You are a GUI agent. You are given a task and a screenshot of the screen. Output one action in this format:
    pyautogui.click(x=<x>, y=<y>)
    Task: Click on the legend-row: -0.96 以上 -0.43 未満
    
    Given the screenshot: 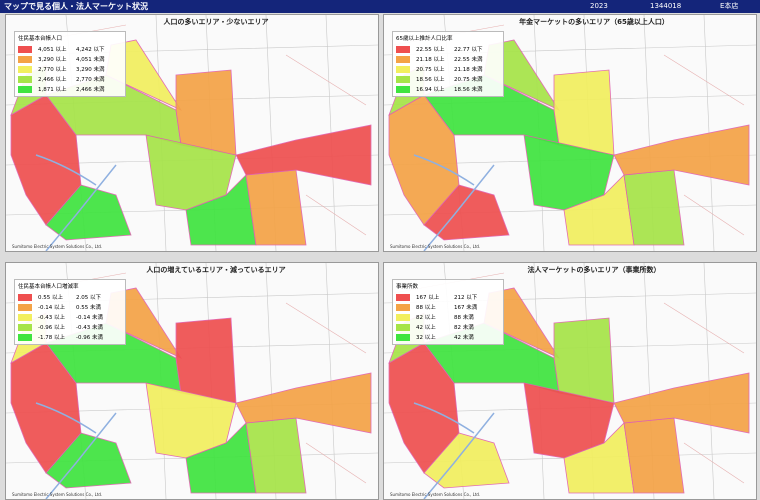 What is the action you would take?
    pyautogui.click(x=70, y=327)
    